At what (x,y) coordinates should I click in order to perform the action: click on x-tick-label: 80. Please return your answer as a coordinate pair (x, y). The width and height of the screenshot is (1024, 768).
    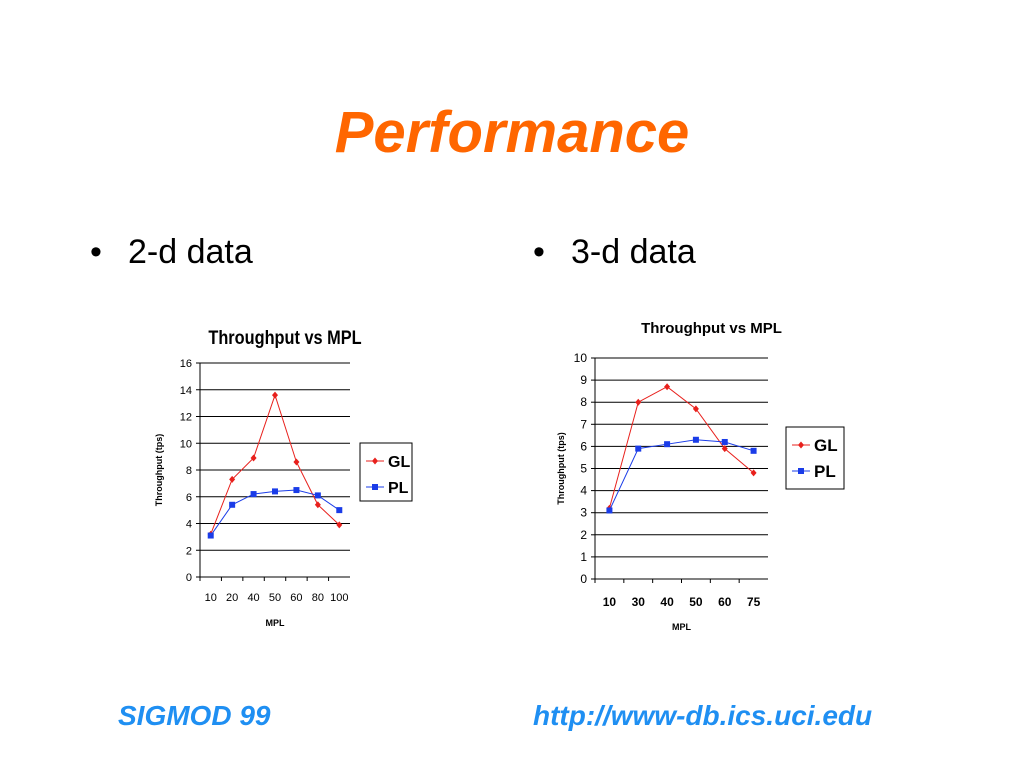
    Looking at the image, I should click on (318, 598).